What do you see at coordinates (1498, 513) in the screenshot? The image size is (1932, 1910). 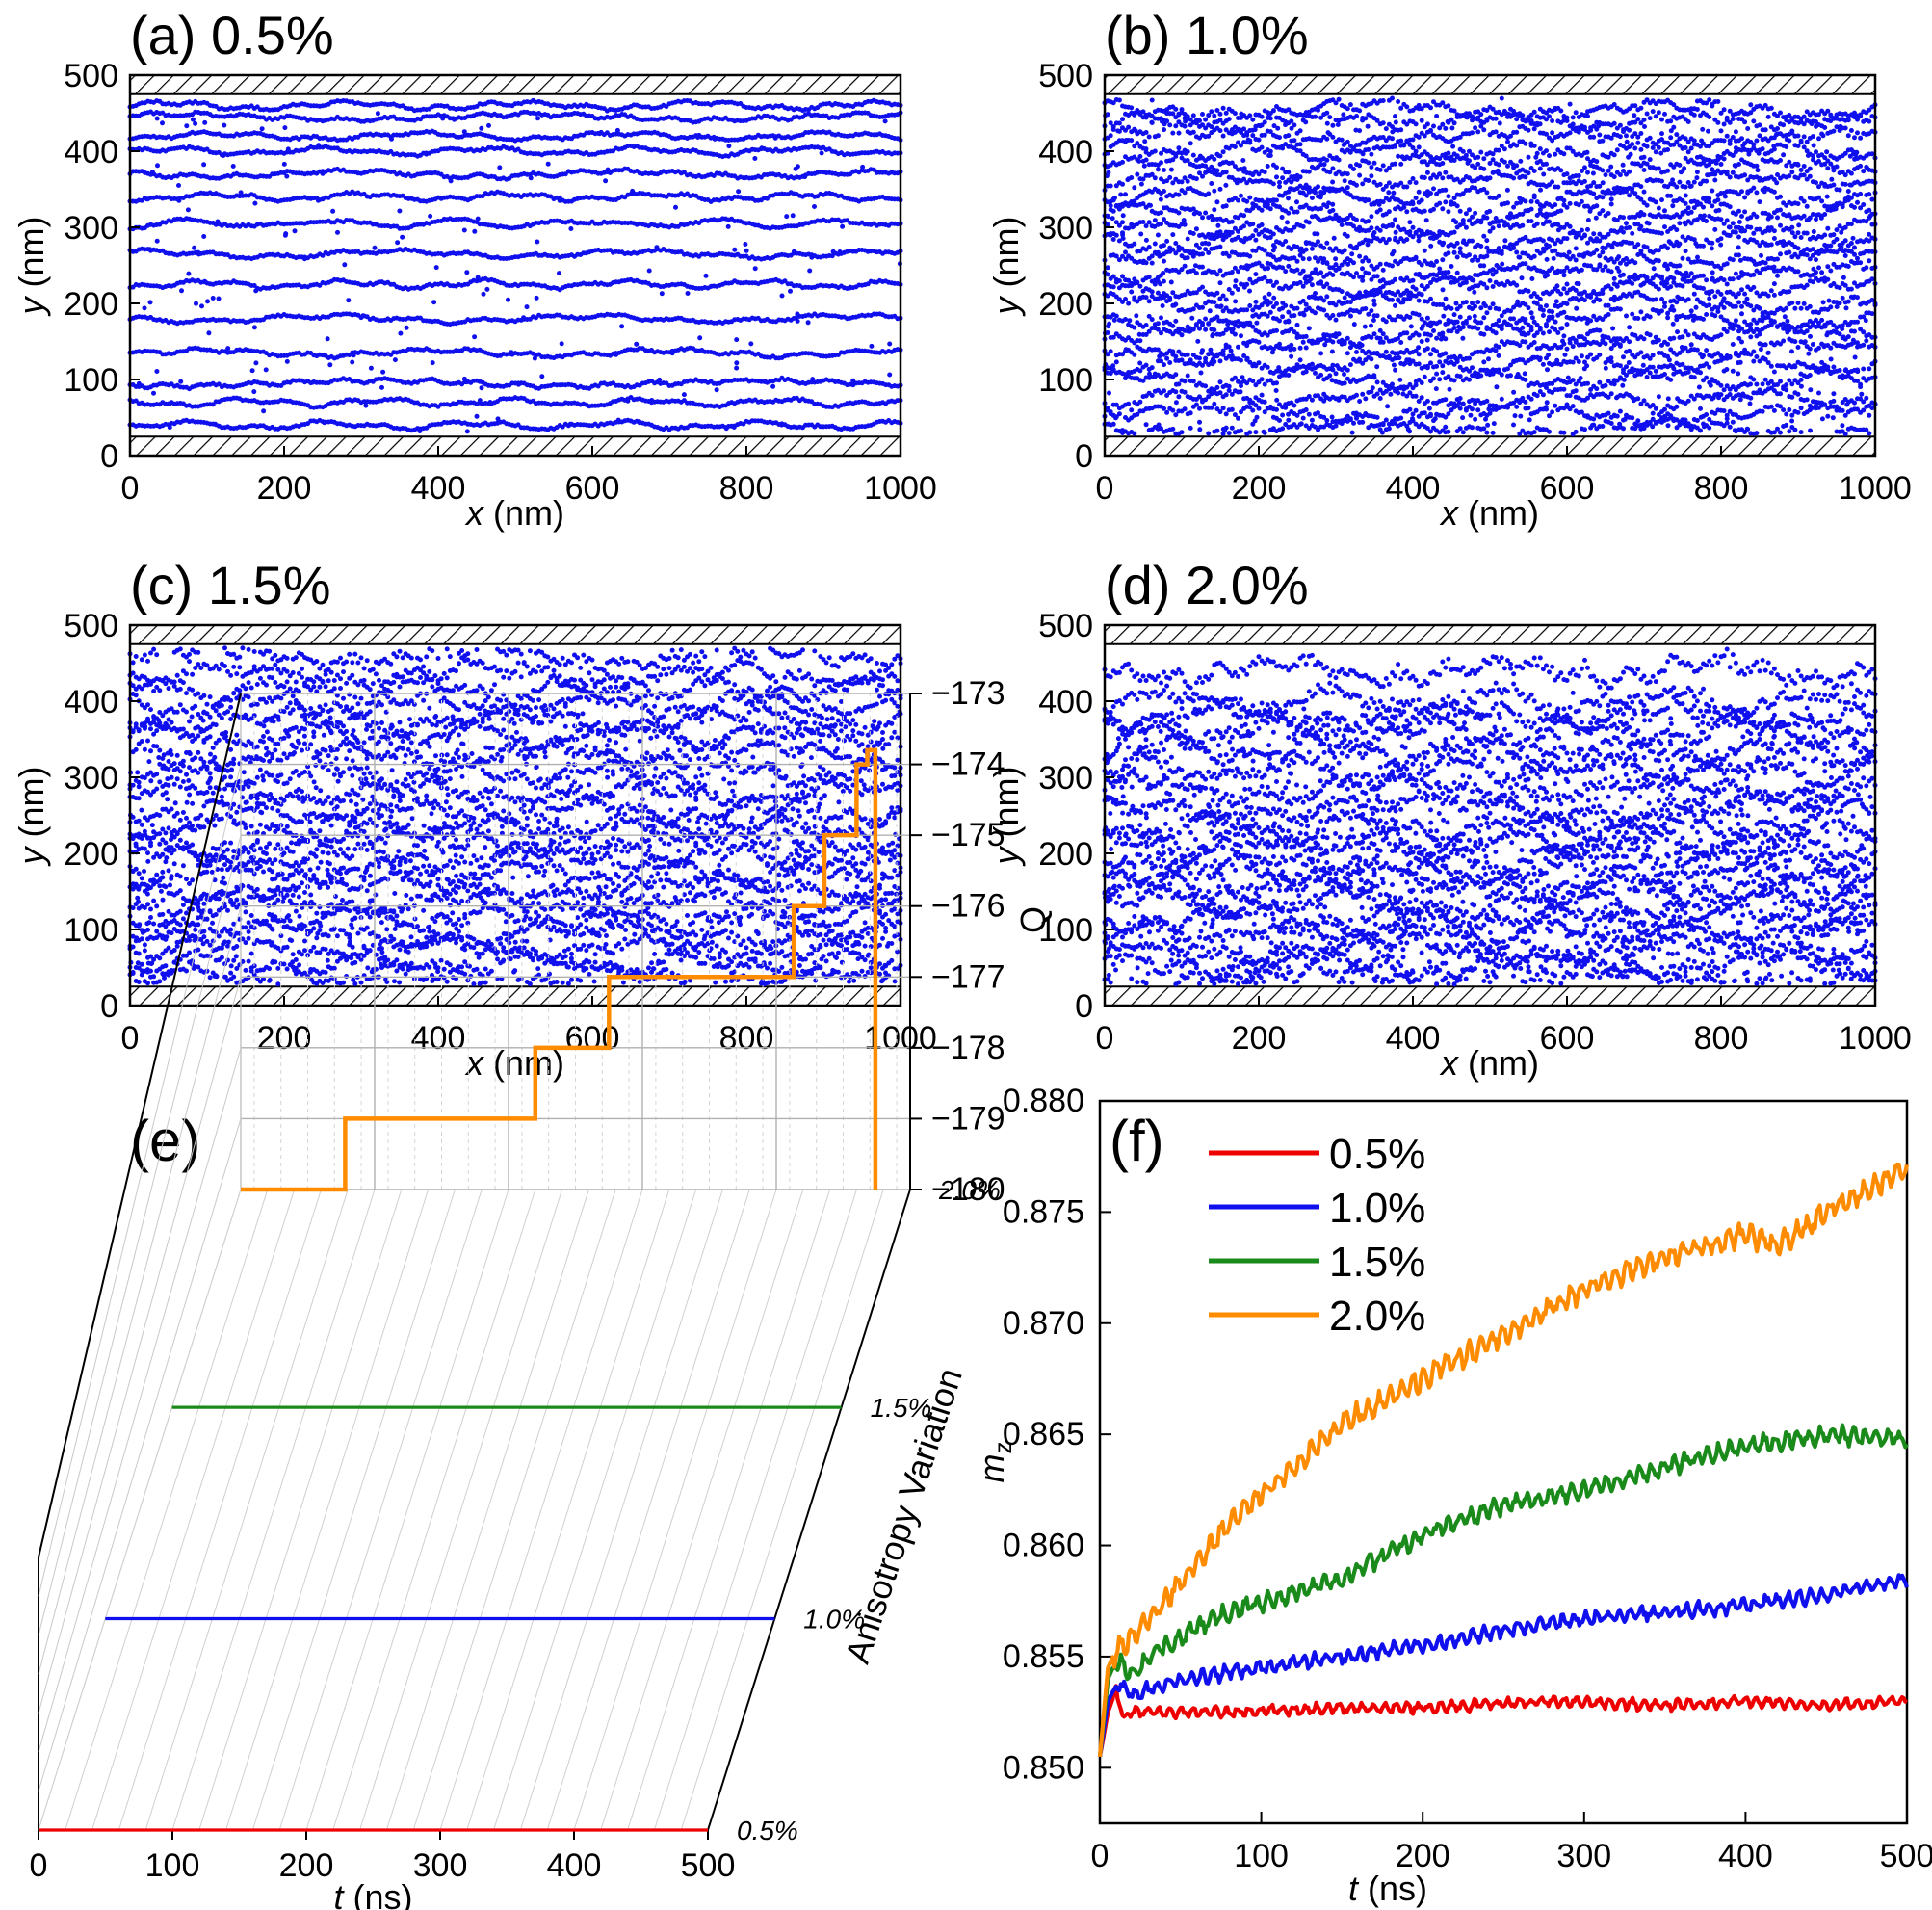 I see `x-axis-label-unit: (nm)` at bounding box center [1498, 513].